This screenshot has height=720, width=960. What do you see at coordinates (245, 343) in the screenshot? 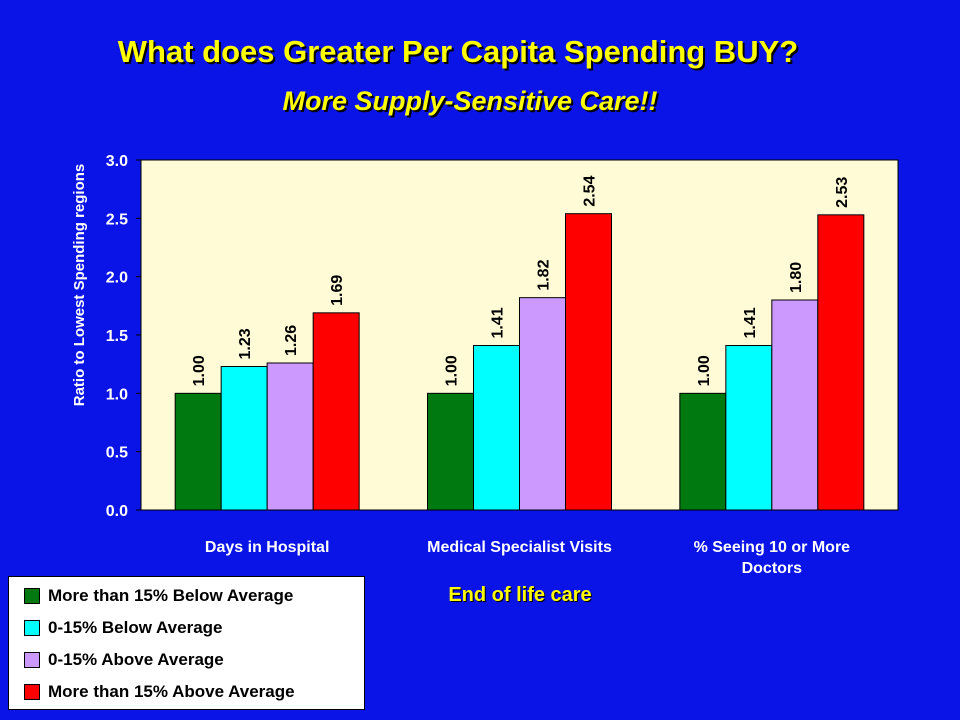
I see `data-label: 1.23` at bounding box center [245, 343].